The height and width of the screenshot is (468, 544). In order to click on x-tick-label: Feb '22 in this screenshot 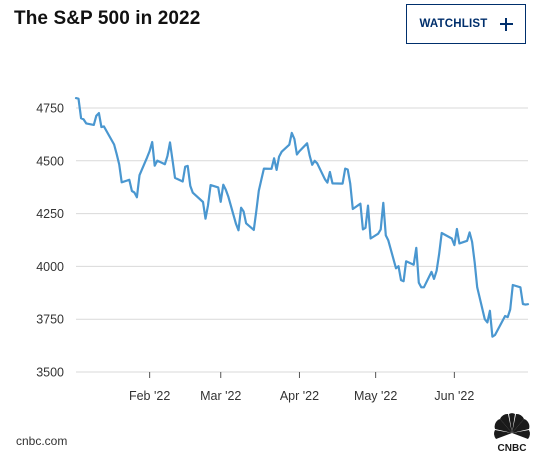, I will do `click(149, 396)`.